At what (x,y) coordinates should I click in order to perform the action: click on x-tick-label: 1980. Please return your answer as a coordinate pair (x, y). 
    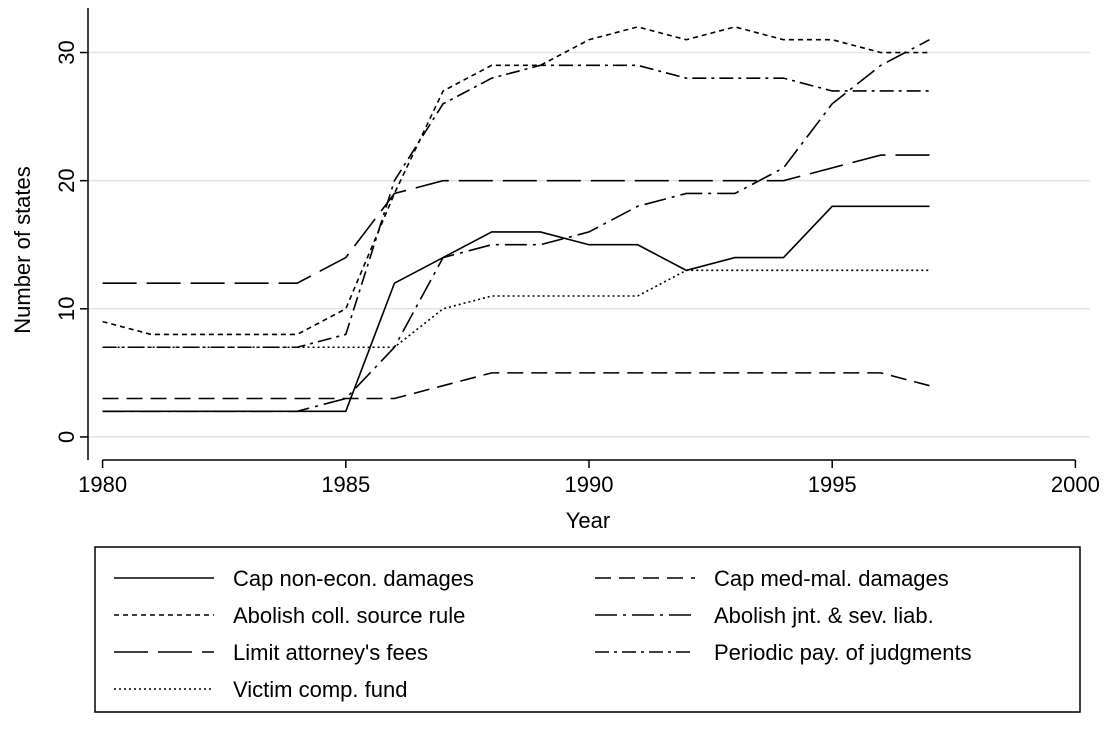
    Looking at the image, I should click on (102, 484).